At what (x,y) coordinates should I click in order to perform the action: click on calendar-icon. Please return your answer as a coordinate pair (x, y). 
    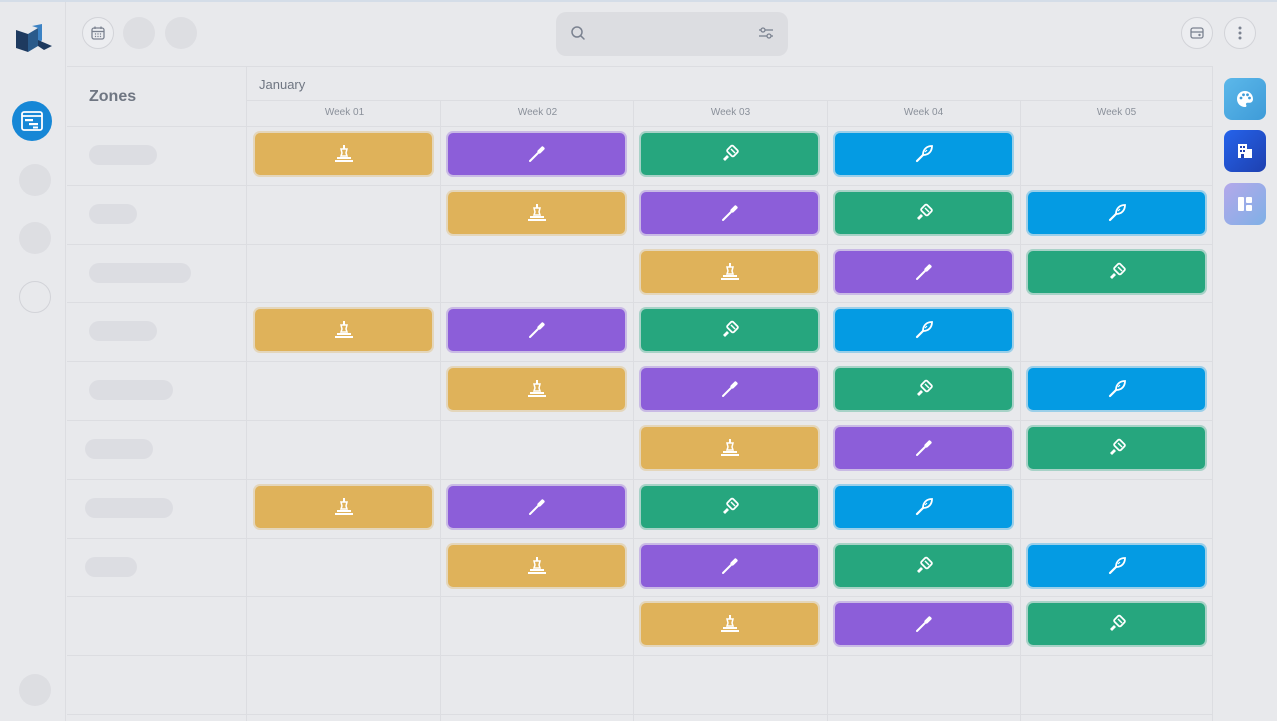
    Looking at the image, I should click on (98, 33).